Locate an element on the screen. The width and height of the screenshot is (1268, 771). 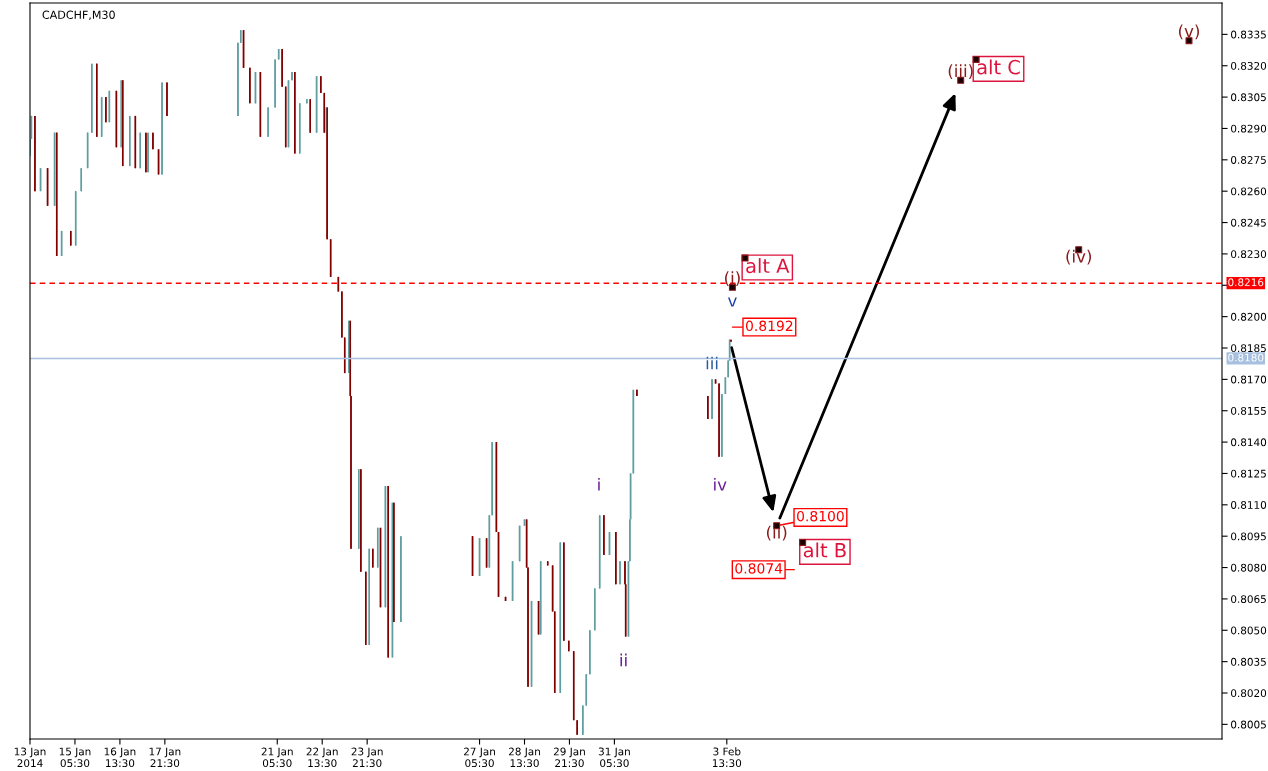
y-tick-label: 0.8185 is located at coordinates (1248, 348).